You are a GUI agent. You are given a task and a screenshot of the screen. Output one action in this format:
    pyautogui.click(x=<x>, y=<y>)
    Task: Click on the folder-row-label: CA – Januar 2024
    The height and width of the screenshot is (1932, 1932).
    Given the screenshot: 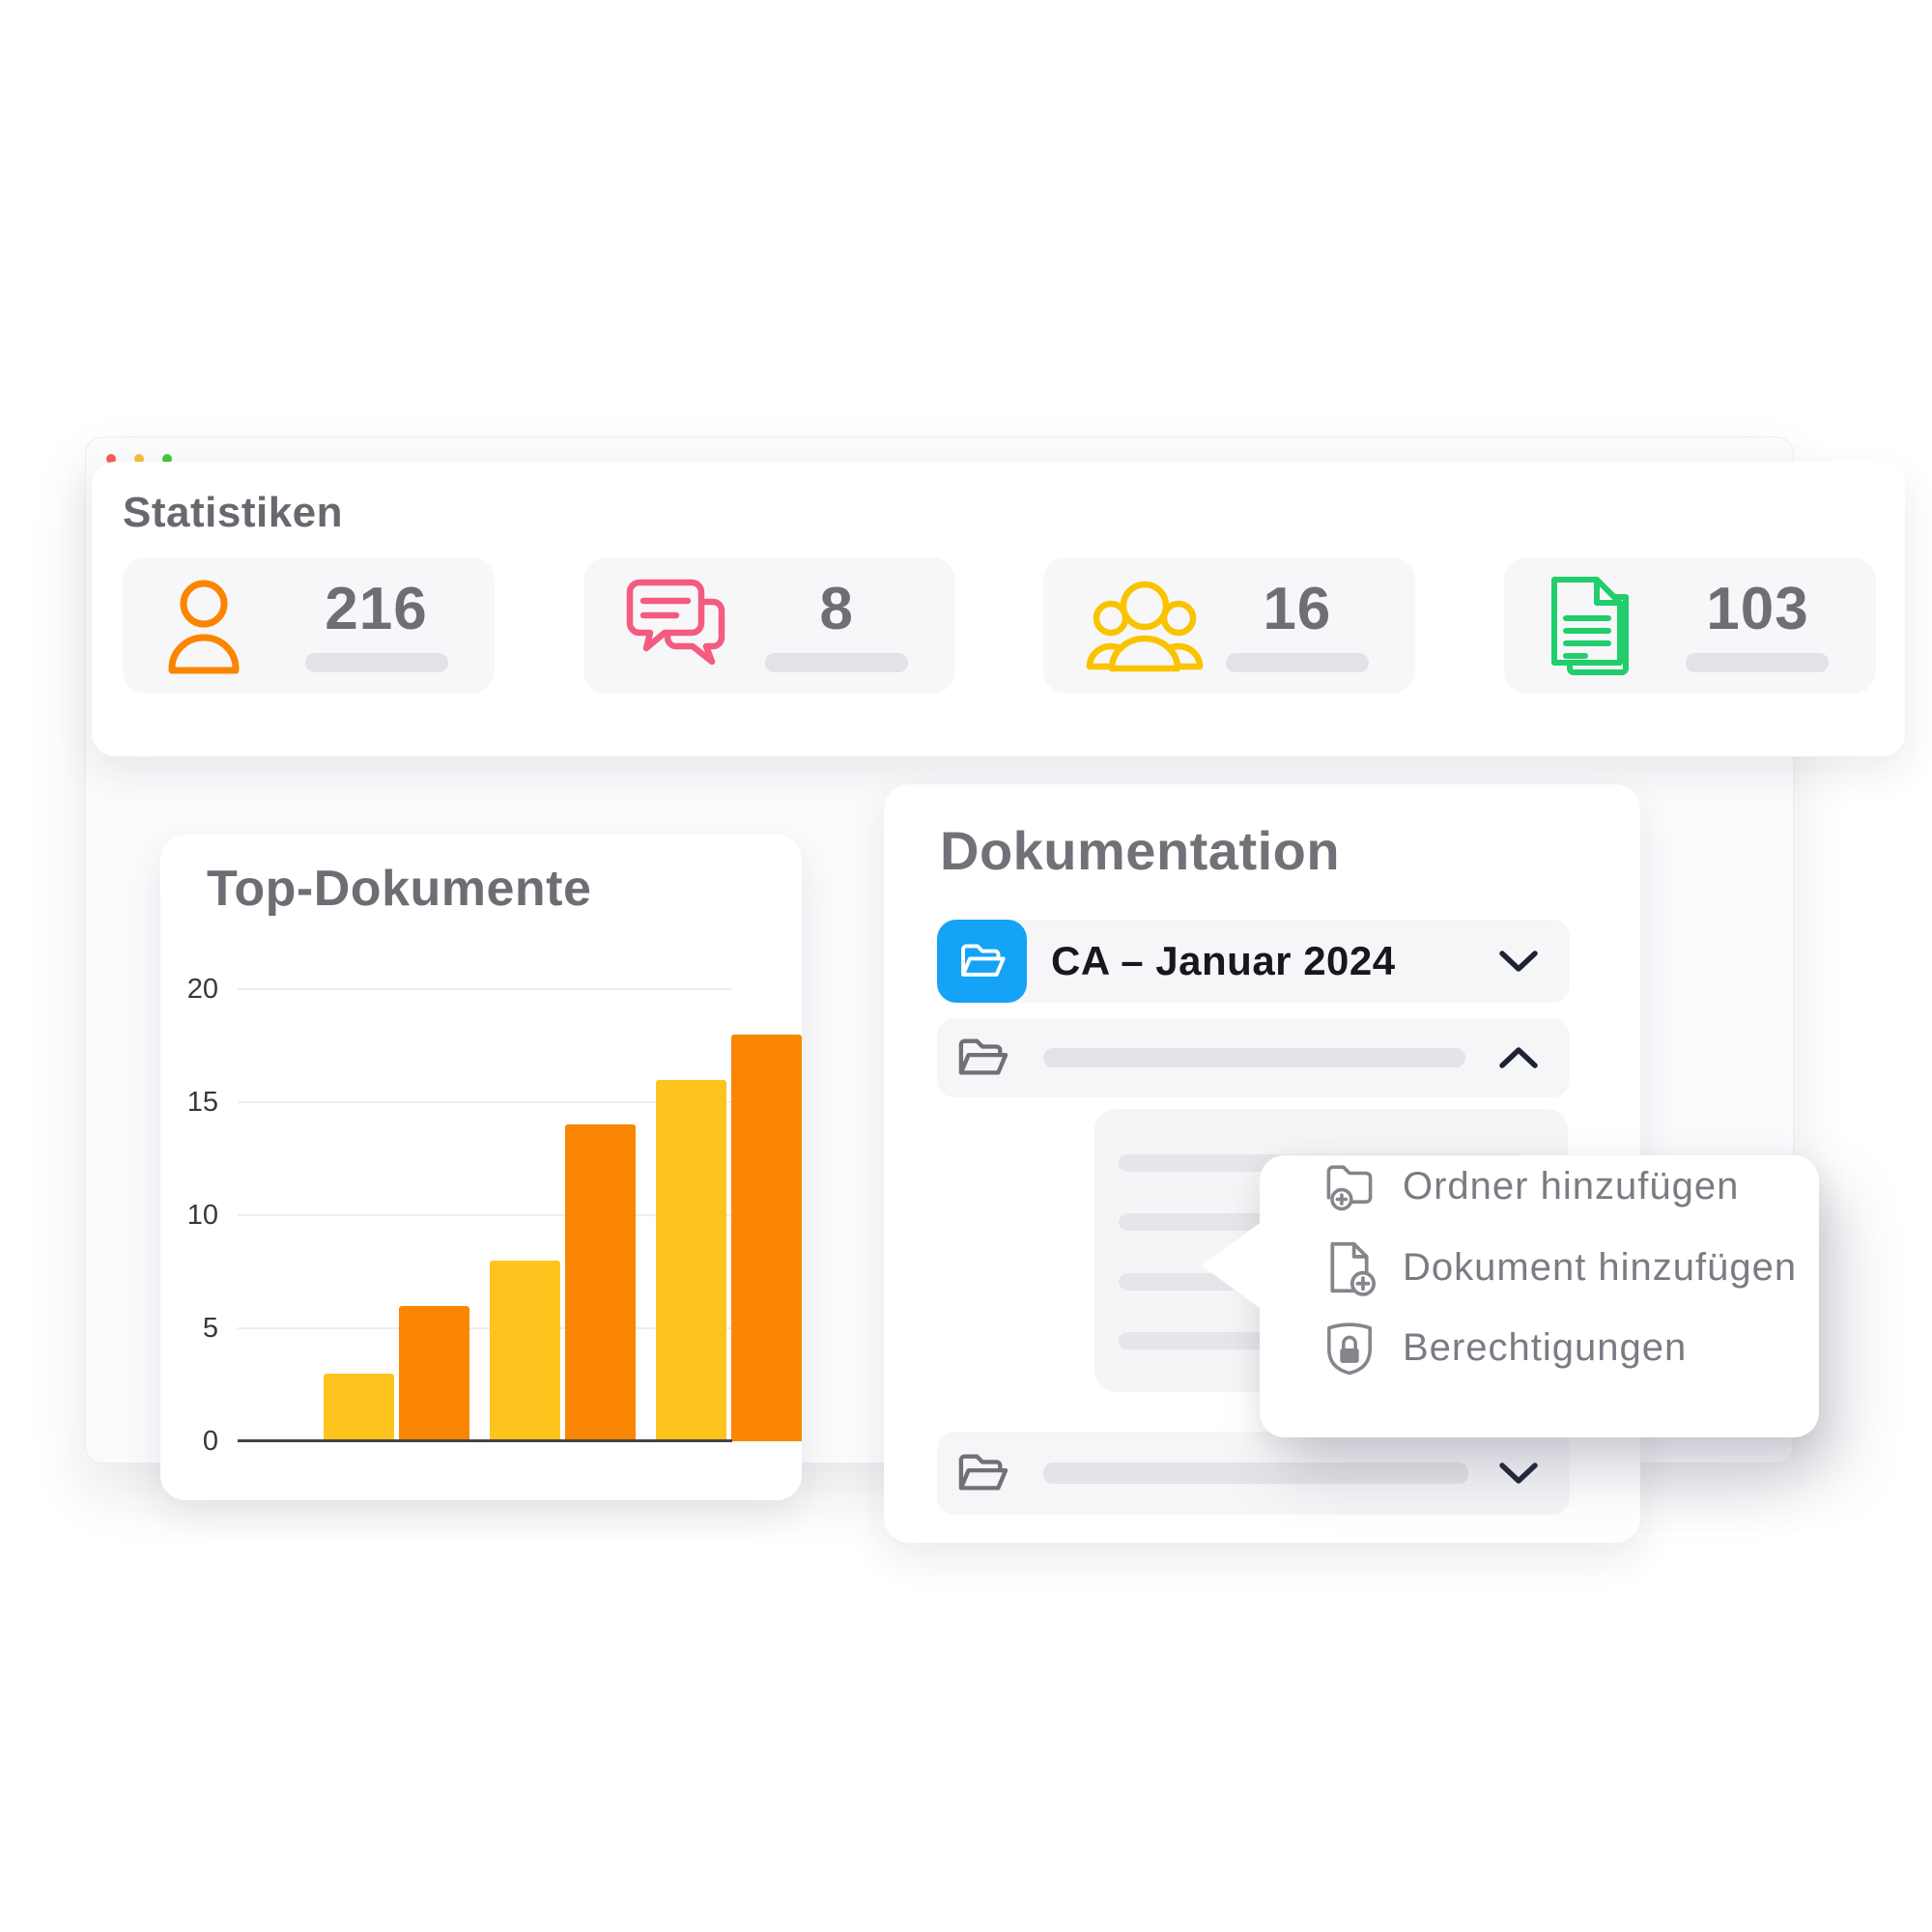 What is the action you would take?
    pyautogui.click(x=1223, y=960)
    